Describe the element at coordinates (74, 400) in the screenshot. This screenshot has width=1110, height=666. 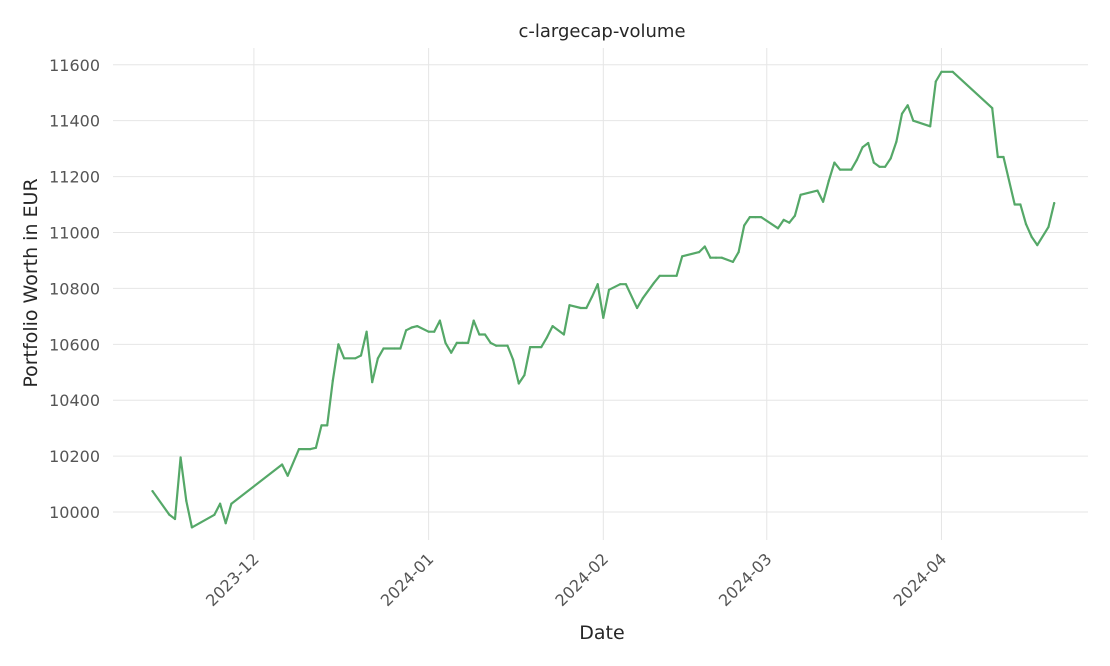
I see `y-tick-label: 10400` at that location.